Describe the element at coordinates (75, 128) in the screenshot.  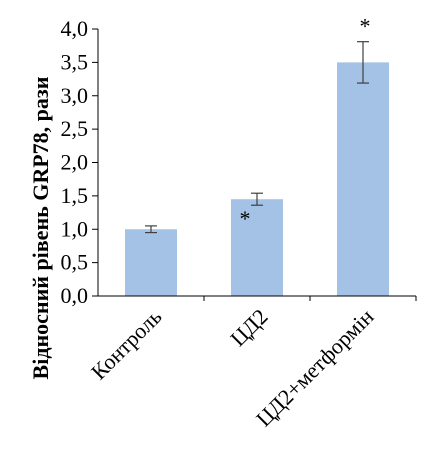
I see `y-tick-label: 2,5` at that location.